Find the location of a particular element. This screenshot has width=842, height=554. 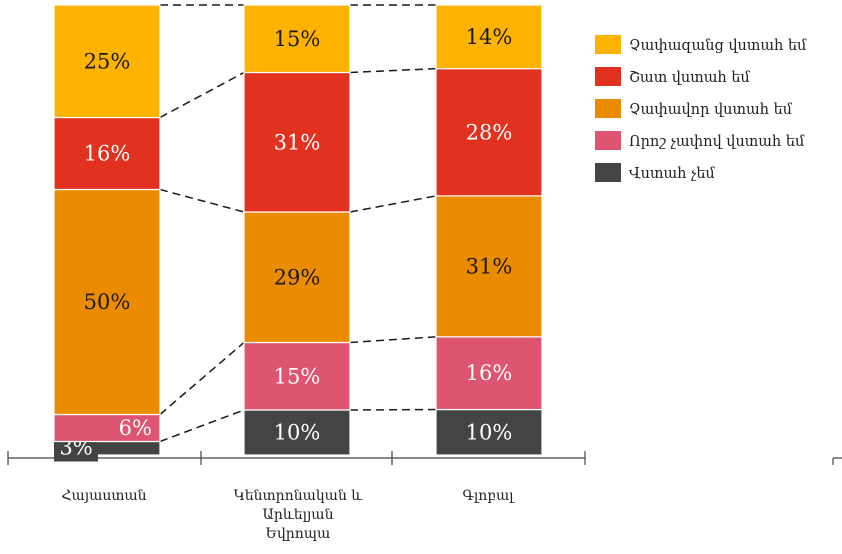

data-label: 50% is located at coordinates (107, 302).